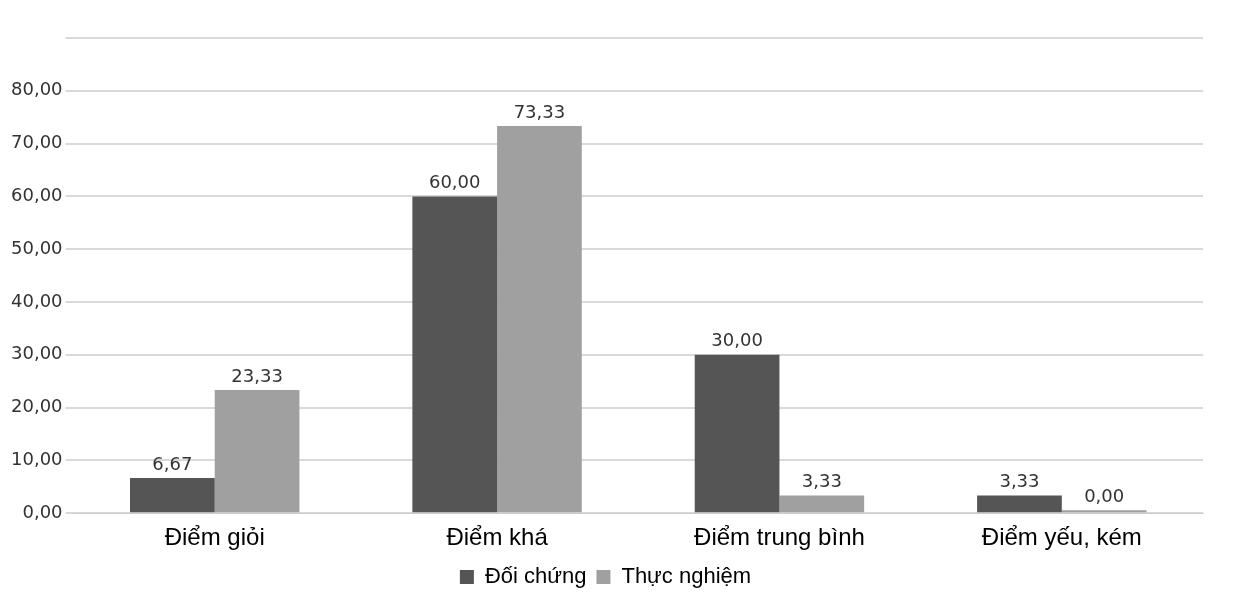 Image resolution: width=1235 pixels, height=606 pixels. What do you see at coordinates (779, 537) in the screenshot?
I see `x-tick-label: Điểm trung bình` at bounding box center [779, 537].